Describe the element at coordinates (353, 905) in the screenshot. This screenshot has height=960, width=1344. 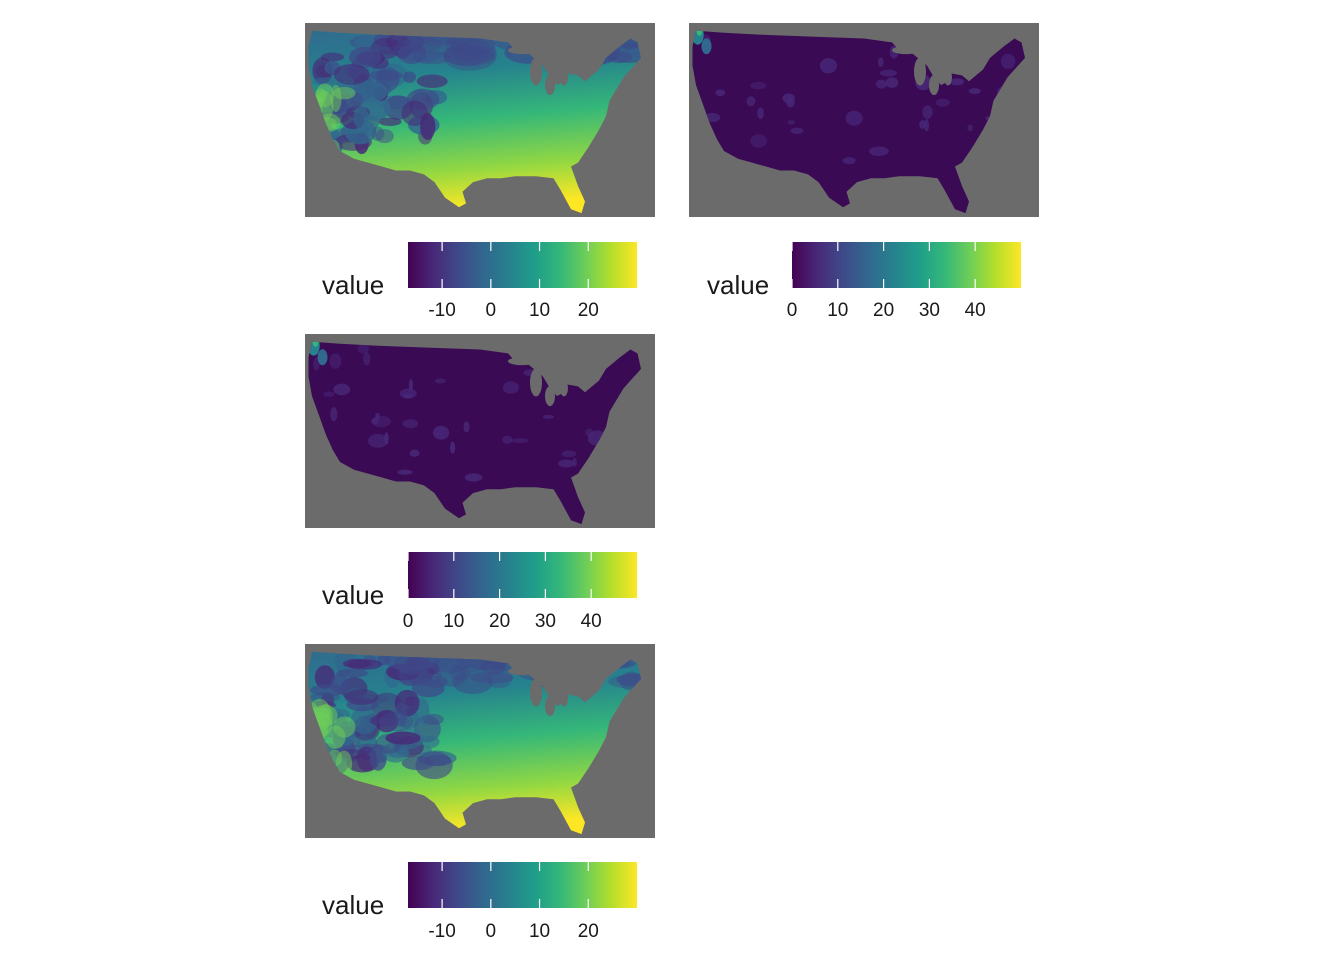
I see `legend-title-4: value` at that location.